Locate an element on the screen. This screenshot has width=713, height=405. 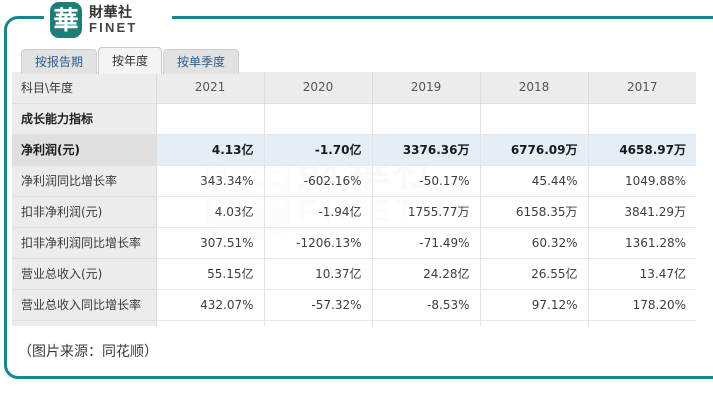
column-header-year-0: 2021 is located at coordinates (210, 88).